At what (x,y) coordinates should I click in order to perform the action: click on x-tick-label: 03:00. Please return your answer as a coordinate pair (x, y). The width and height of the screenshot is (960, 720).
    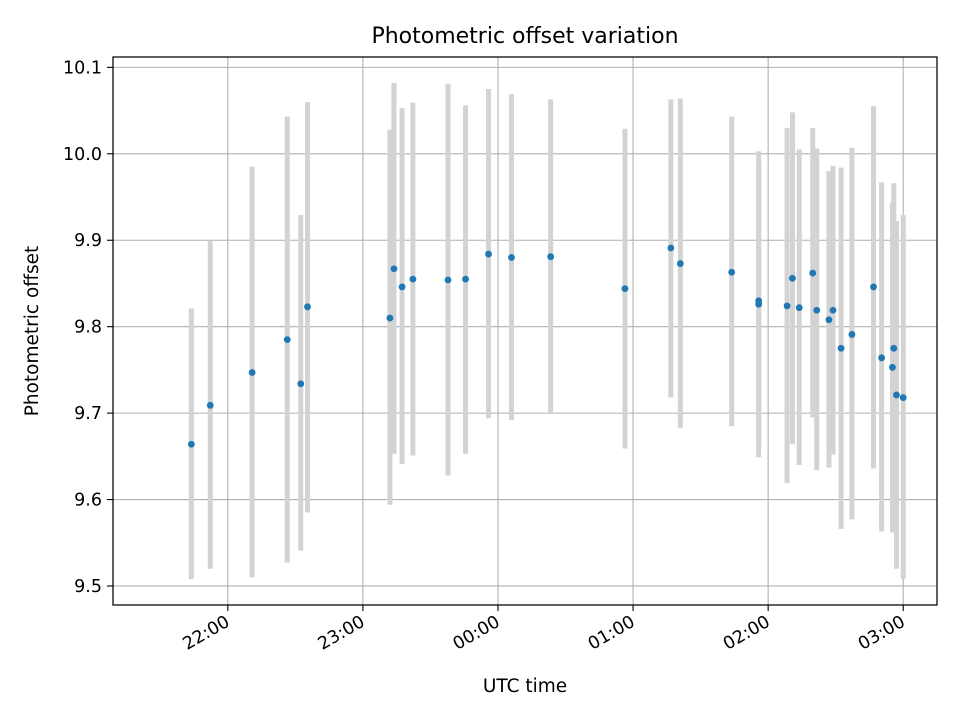
    Looking at the image, I should click on (882, 633).